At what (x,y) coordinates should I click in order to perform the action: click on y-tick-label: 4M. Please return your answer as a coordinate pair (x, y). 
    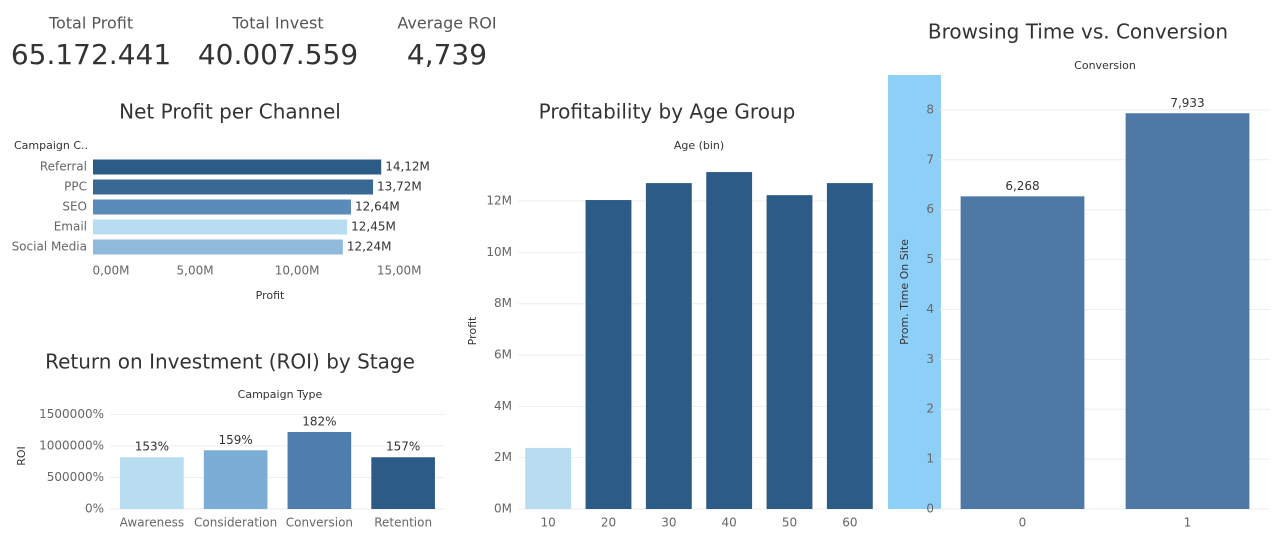
    Looking at the image, I should click on (503, 406).